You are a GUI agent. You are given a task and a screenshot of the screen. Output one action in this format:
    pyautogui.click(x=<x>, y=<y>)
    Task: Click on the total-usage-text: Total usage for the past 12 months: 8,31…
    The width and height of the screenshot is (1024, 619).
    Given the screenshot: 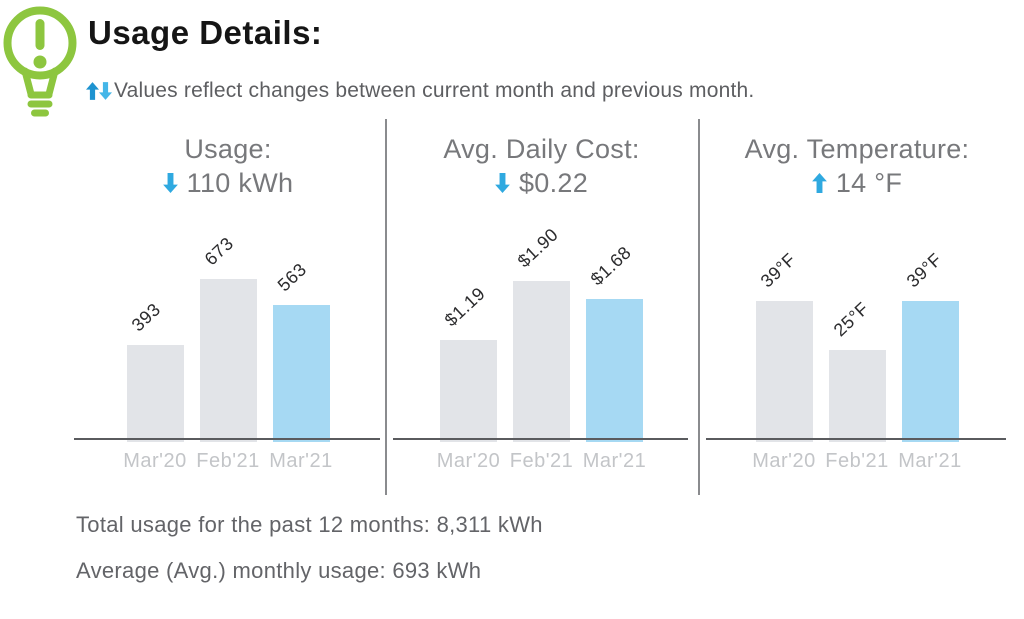 What is the action you would take?
    pyautogui.click(x=309, y=524)
    